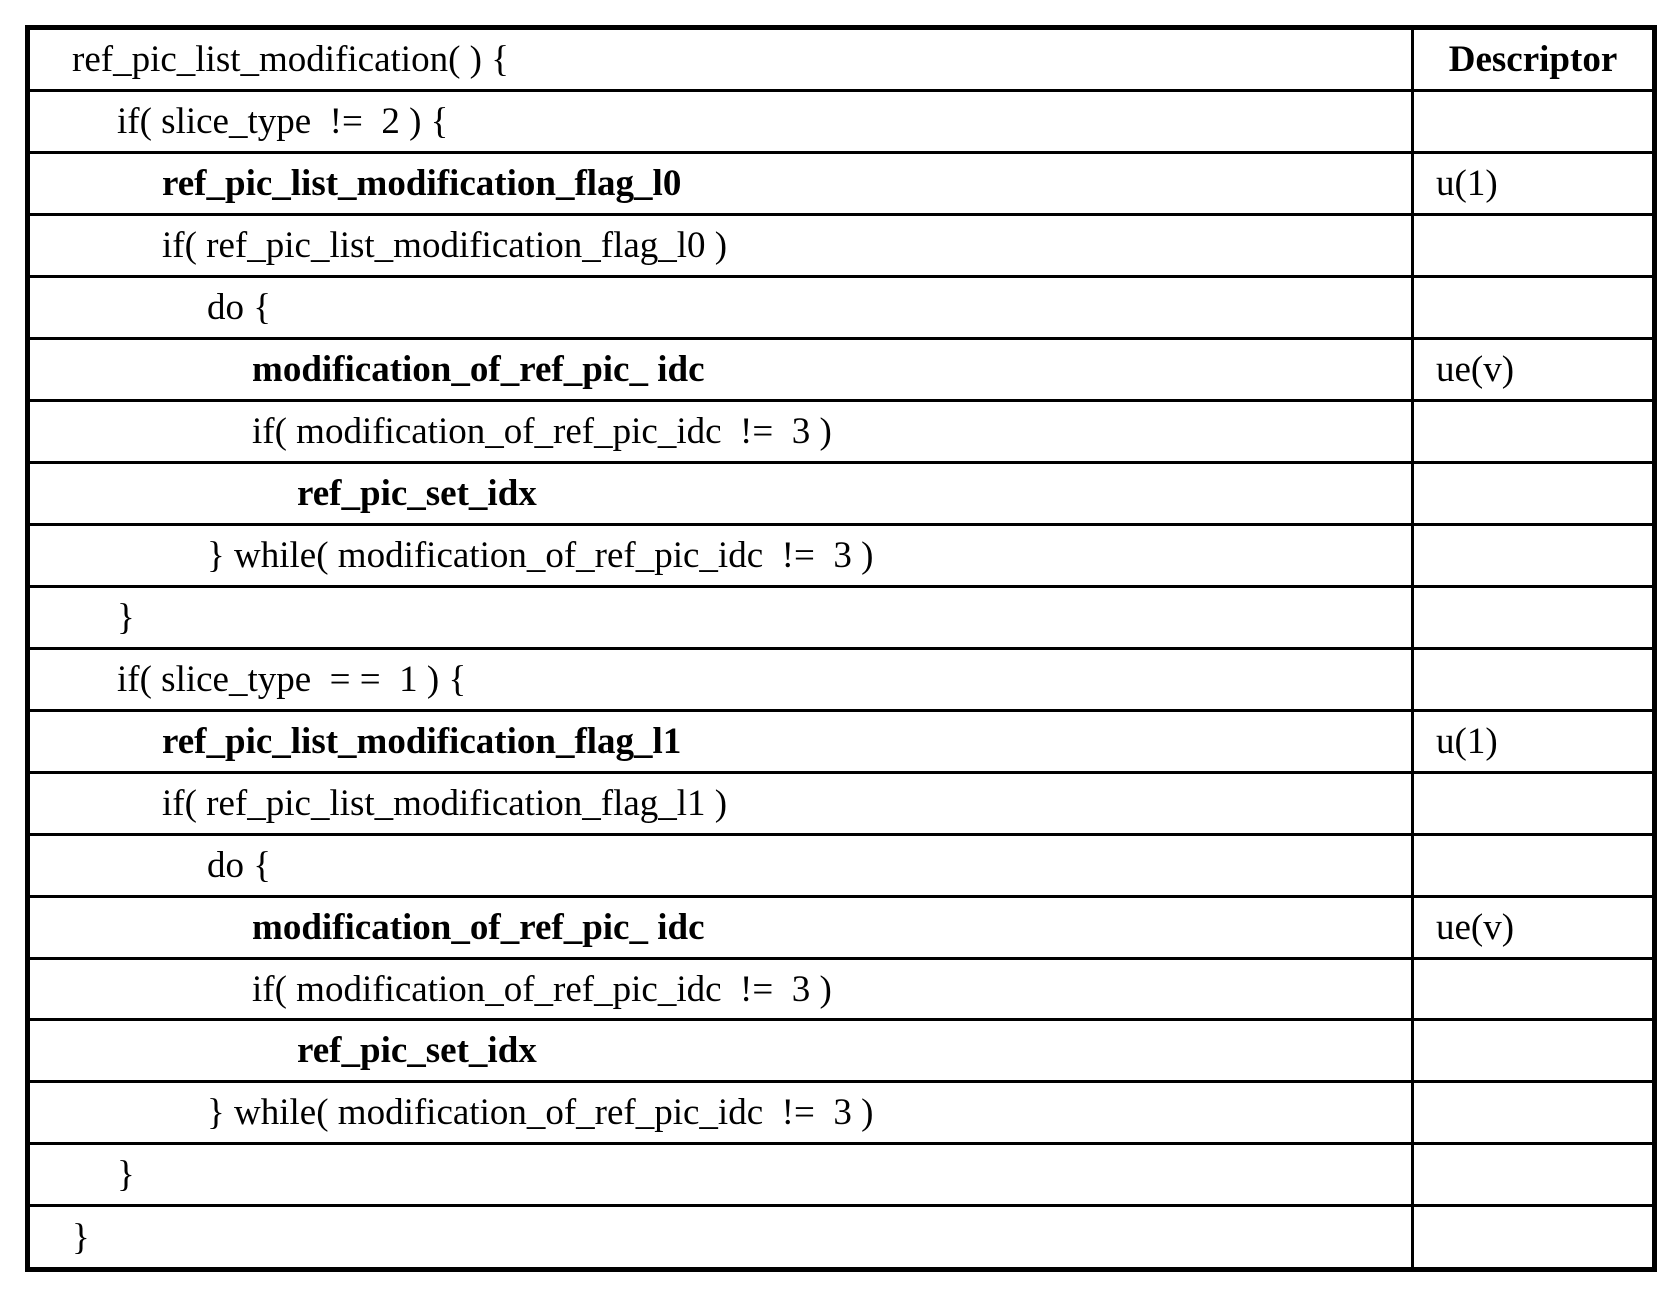 This screenshot has height=1304, width=1680. What do you see at coordinates (720, 679) in the screenshot?
I see `syntax-cell: if( slice_type = = 1 ) {` at bounding box center [720, 679].